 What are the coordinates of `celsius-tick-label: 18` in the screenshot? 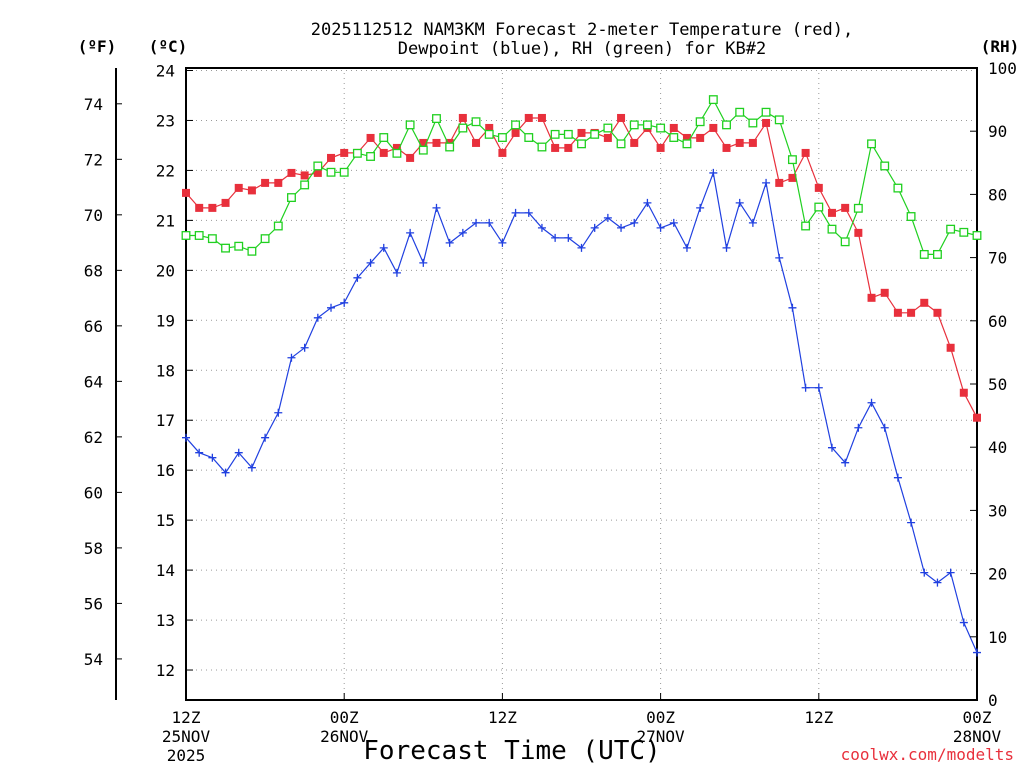 It's located at (165, 370).